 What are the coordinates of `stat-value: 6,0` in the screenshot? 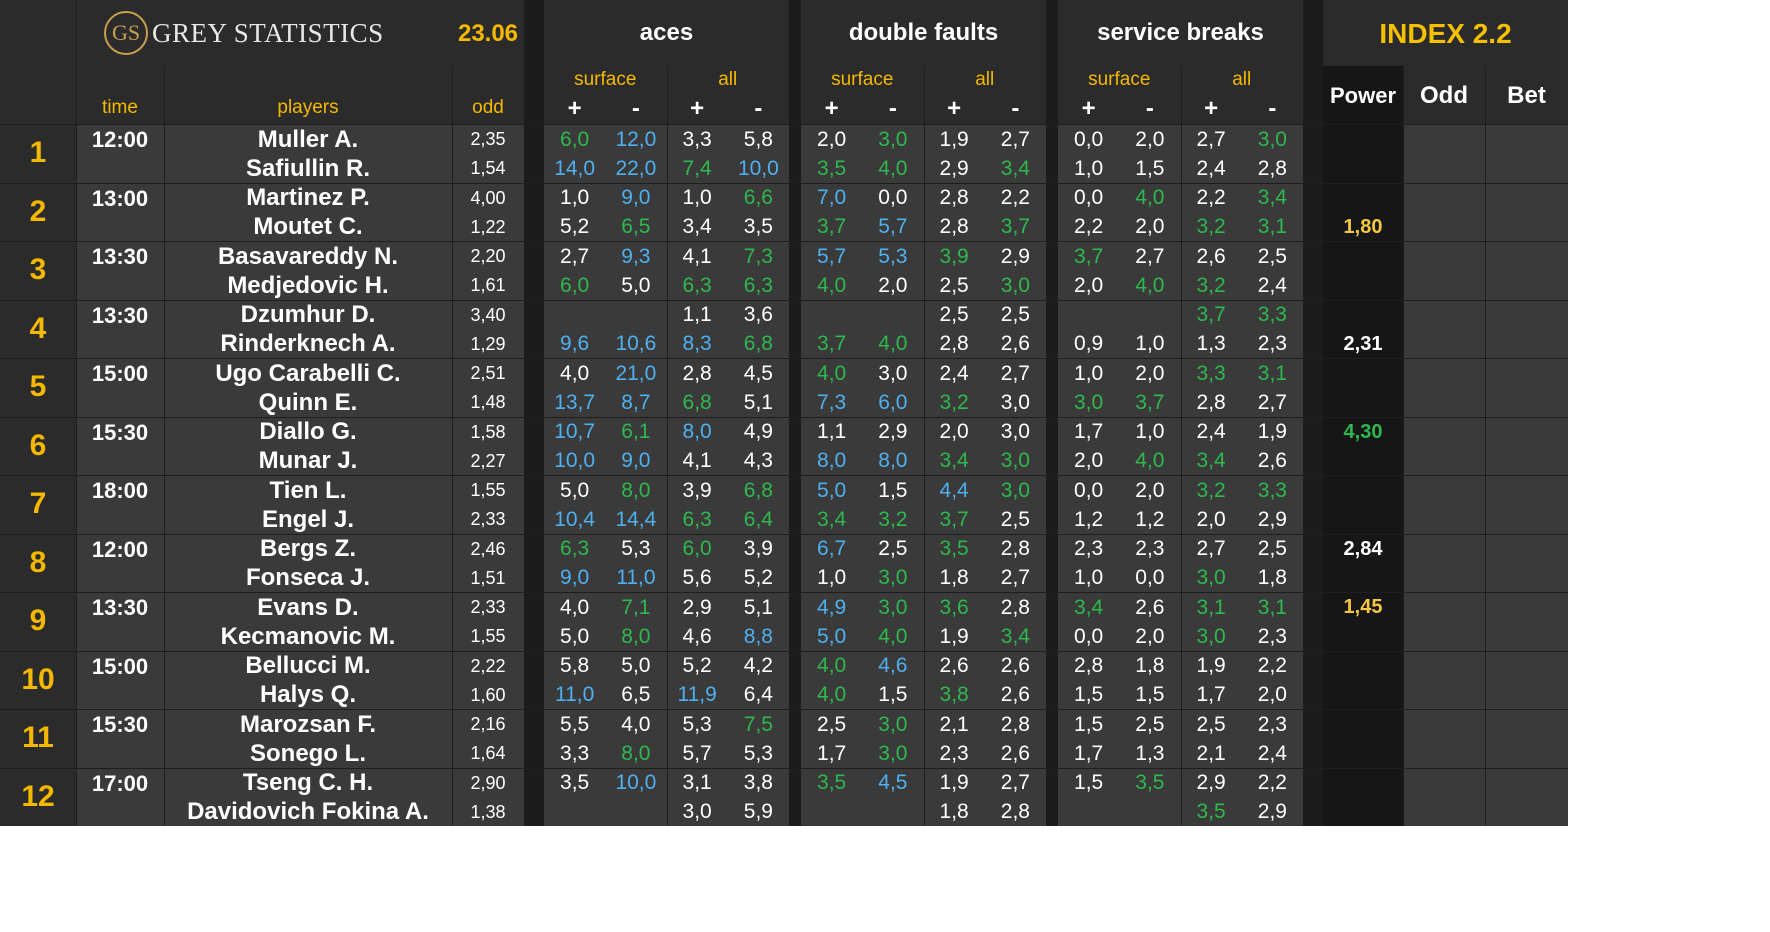 It's located at (575, 285).